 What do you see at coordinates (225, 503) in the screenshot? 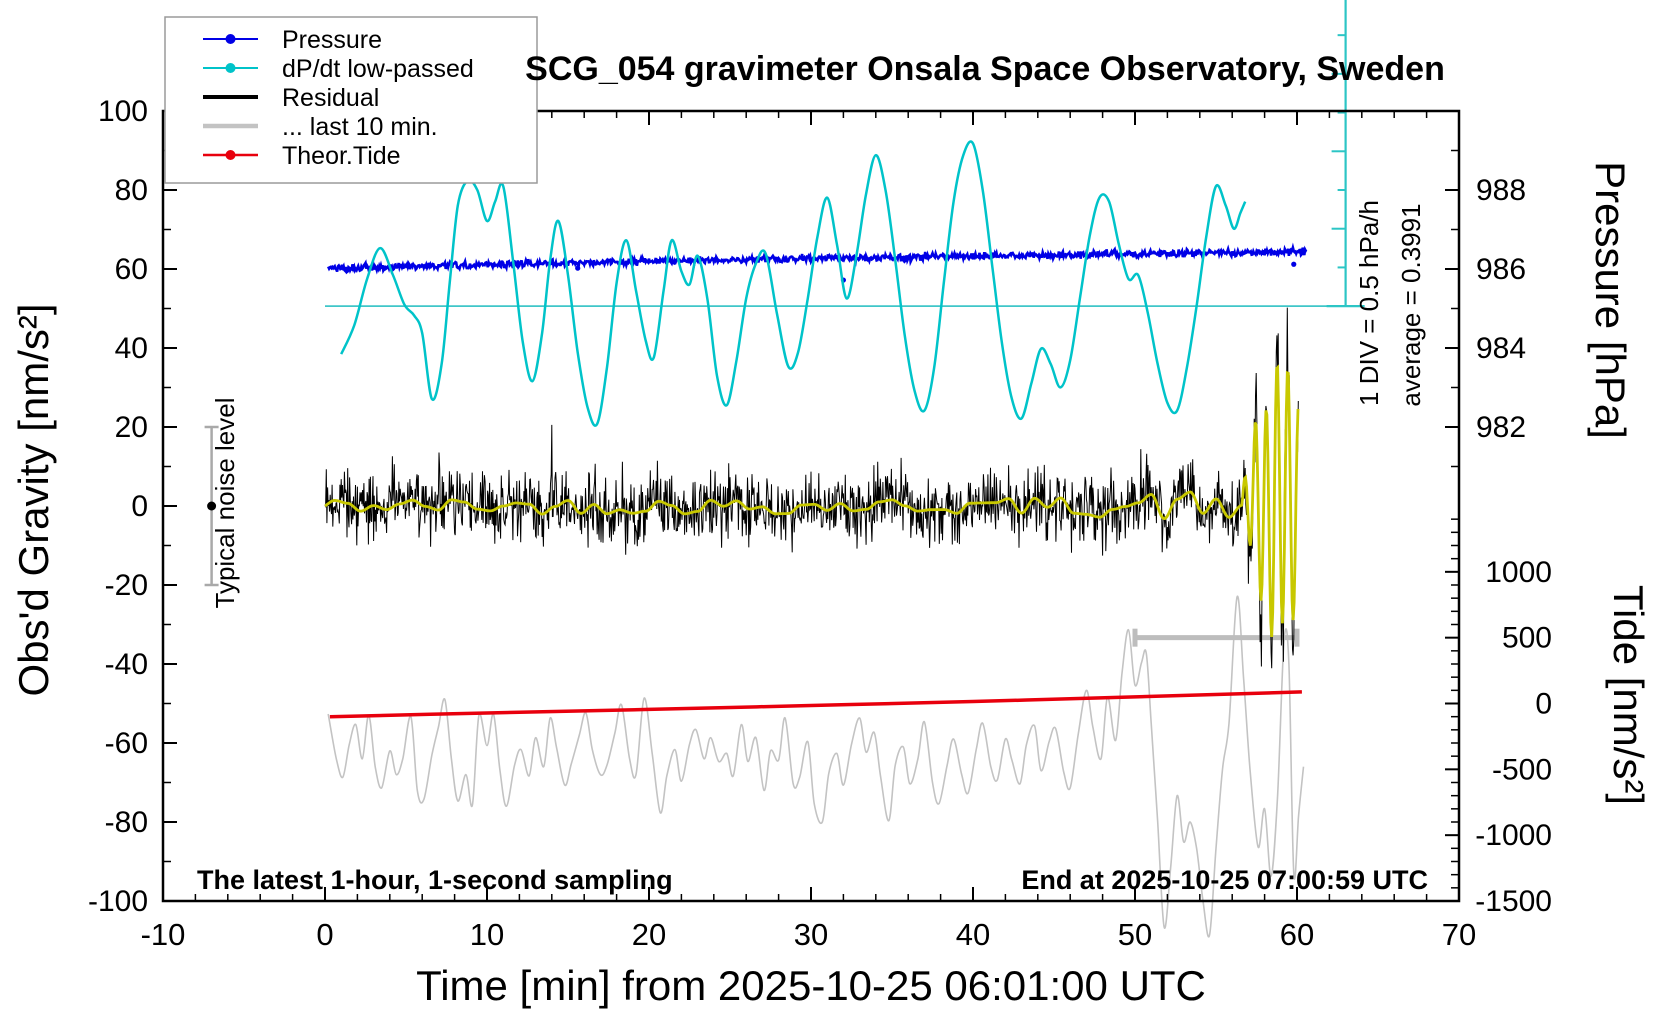
I see `noise-level-label: Typical noise level` at bounding box center [225, 503].